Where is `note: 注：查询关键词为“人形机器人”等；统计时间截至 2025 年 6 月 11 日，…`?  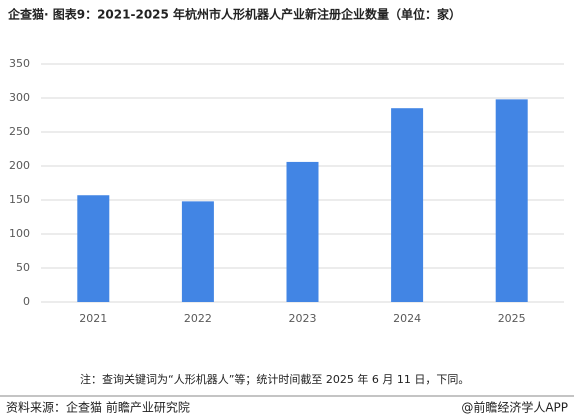 note: 注：查询关键词为“人形机器人”等；统计时间截至 2025 年 6 月 11 日，… is located at coordinates (274, 379).